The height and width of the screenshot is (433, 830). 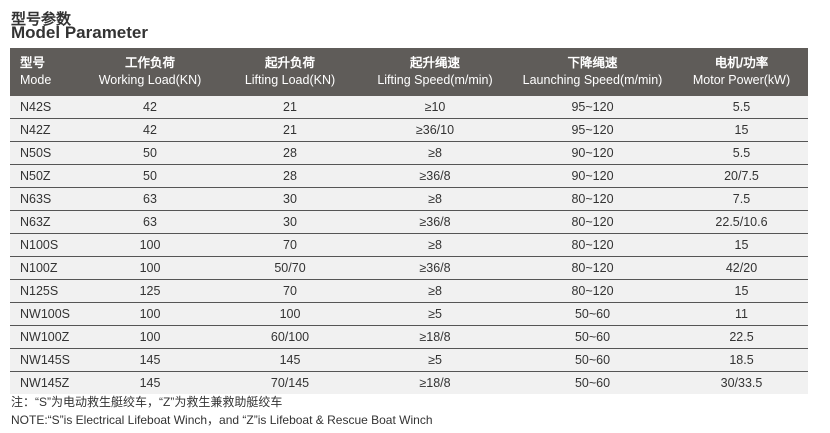 What do you see at coordinates (45, 130) in the screenshot?
I see `table-cell: N42Z` at bounding box center [45, 130].